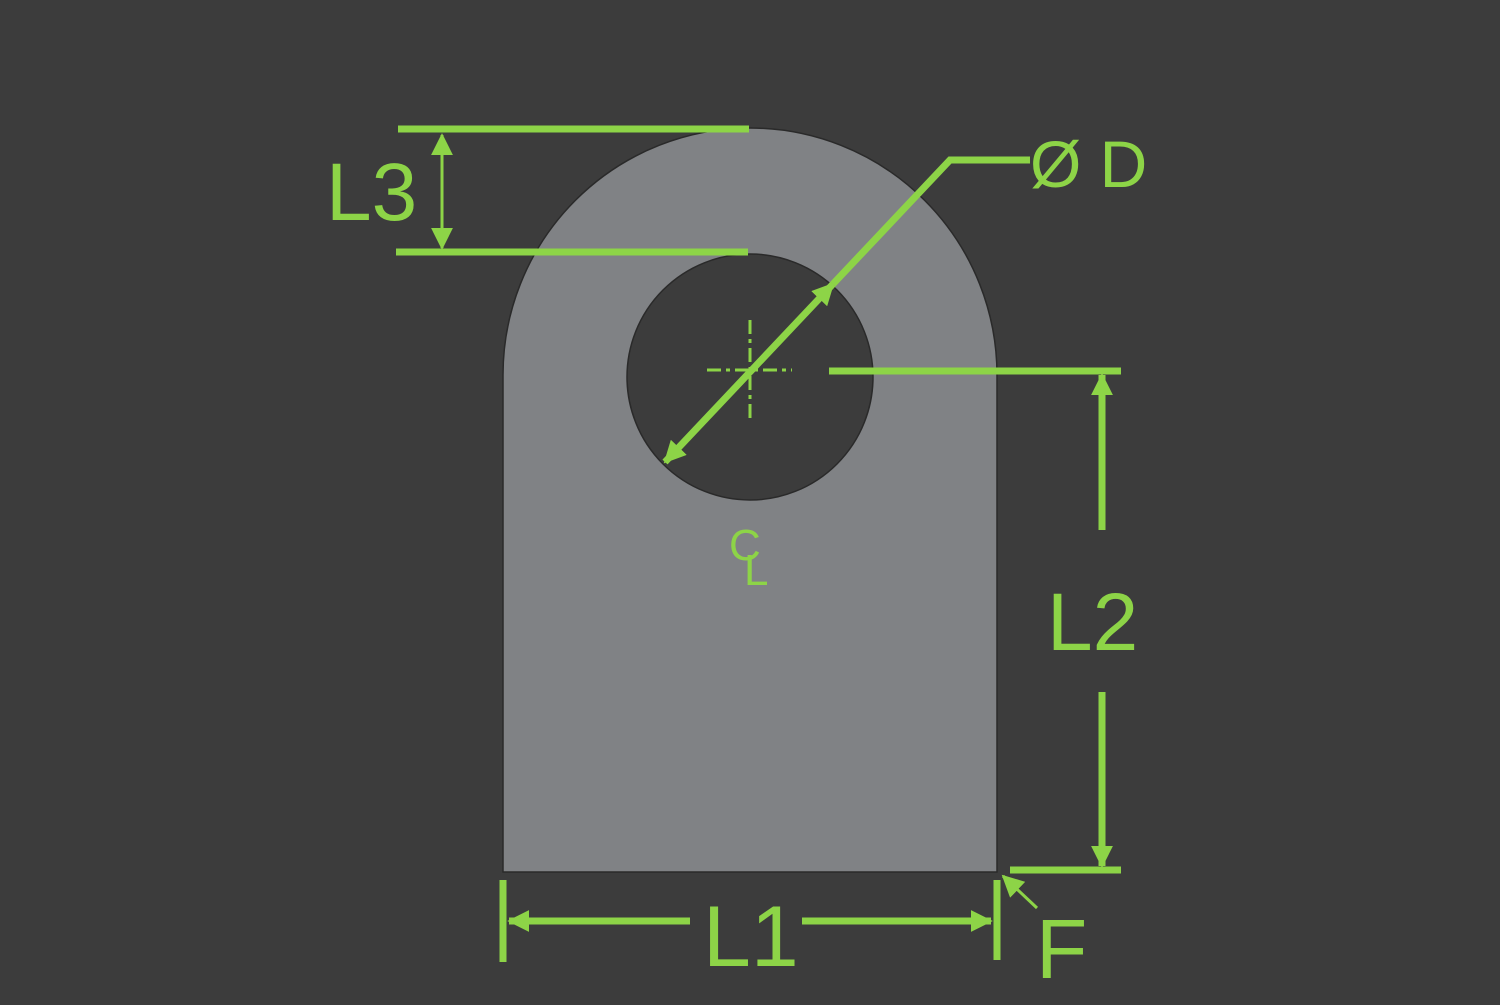 The image size is (1500, 1005). What do you see at coordinates (846, 310) in the screenshot?
I see `dimension-diameter` at bounding box center [846, 310].